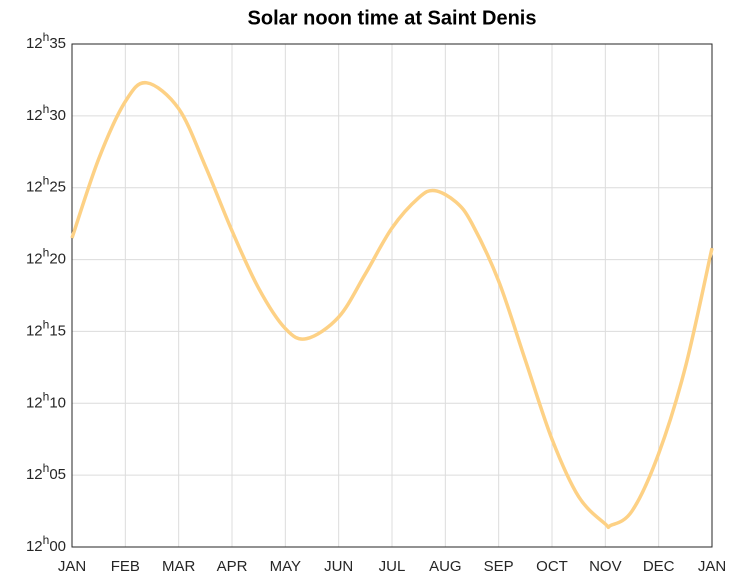 This screenshot has height=581, width=732. What do you see at coordinates (46, 544) in the screenshot?
I see `y-tick-label: 12h00` at bounding box center [46, 544].